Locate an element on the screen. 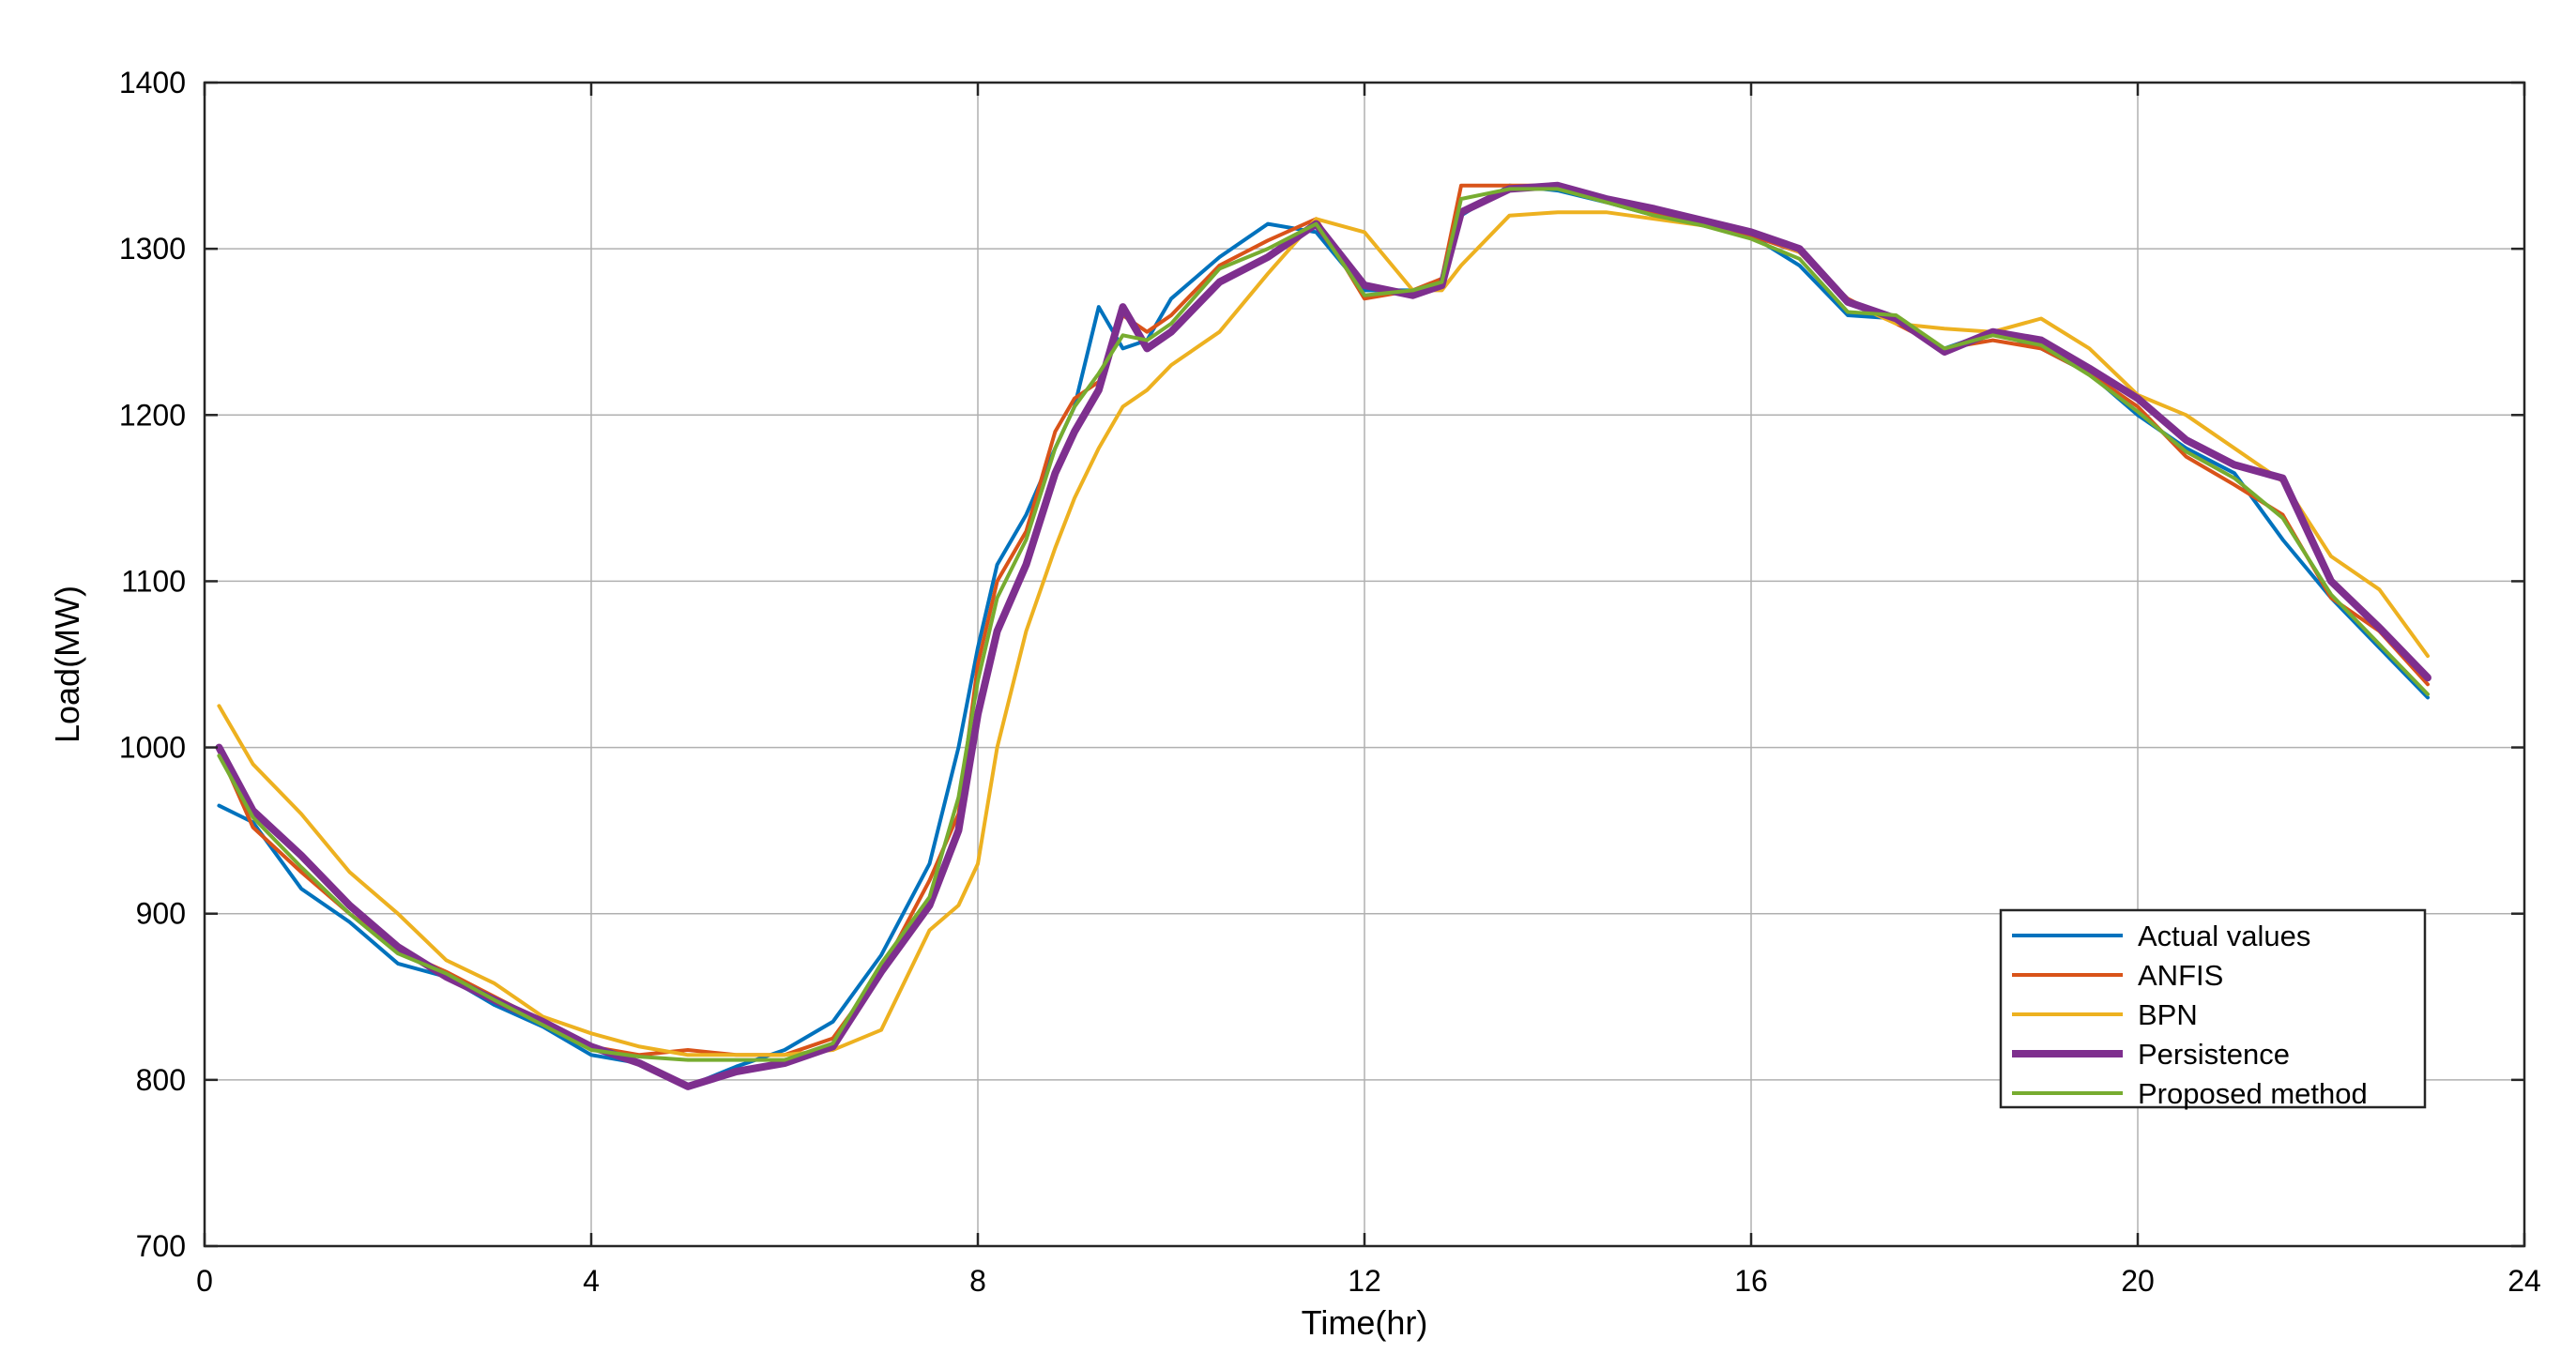  y-tick-label: 1400 is located at coordinates (152, 82).